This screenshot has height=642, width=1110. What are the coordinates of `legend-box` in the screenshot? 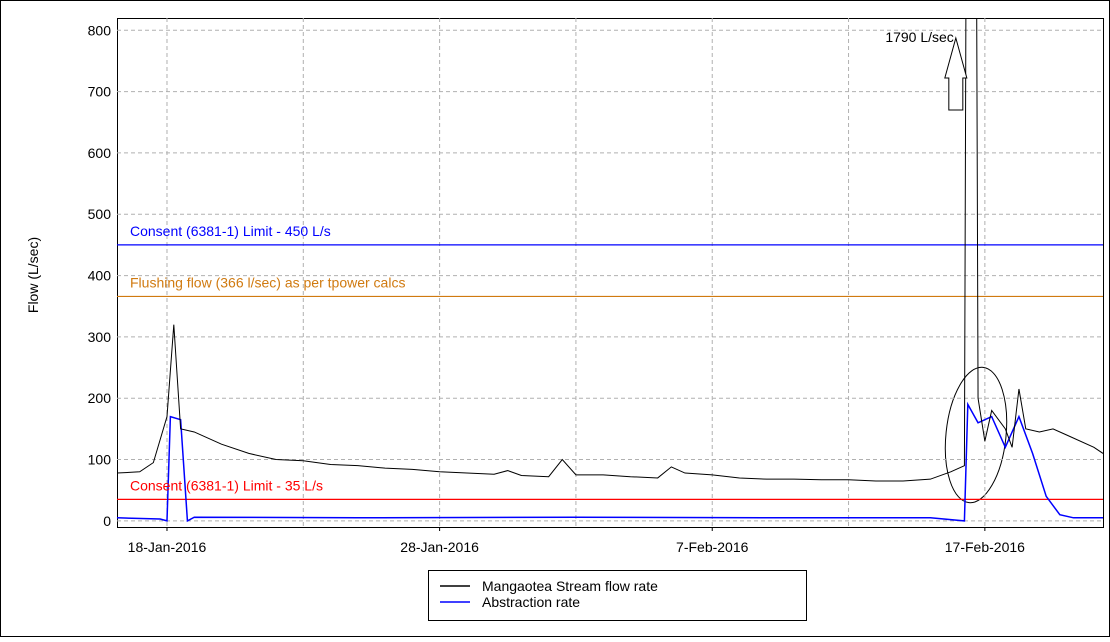 It's located at (617, 595).